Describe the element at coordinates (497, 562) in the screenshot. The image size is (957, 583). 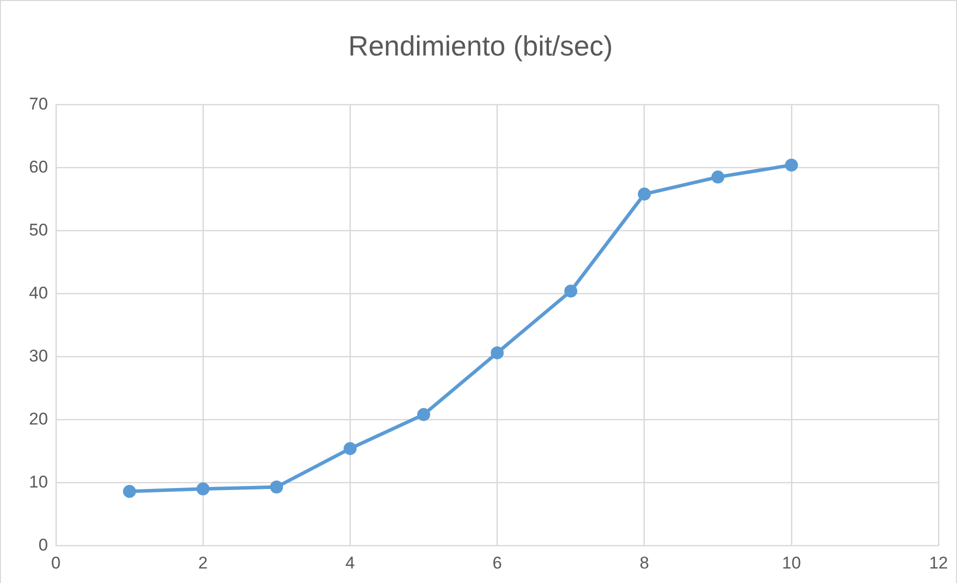
I see `x-tick-label: 6` at that location.